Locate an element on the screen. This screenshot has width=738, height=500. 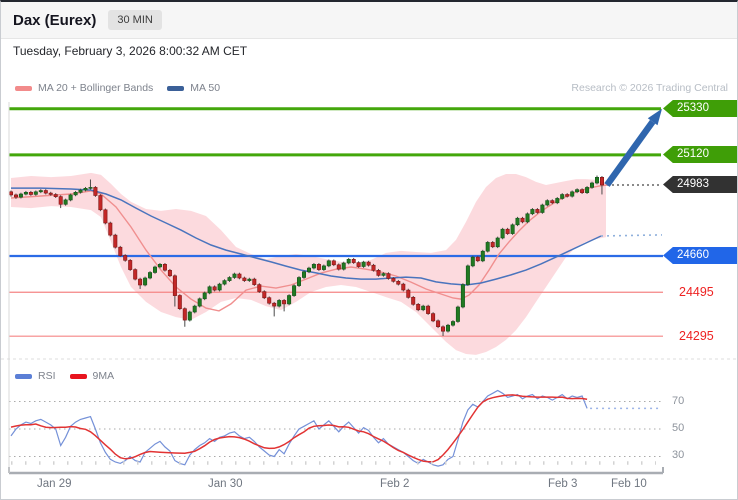
instrument-title: Dax (Eurex) is located at coordinates (55, 20).